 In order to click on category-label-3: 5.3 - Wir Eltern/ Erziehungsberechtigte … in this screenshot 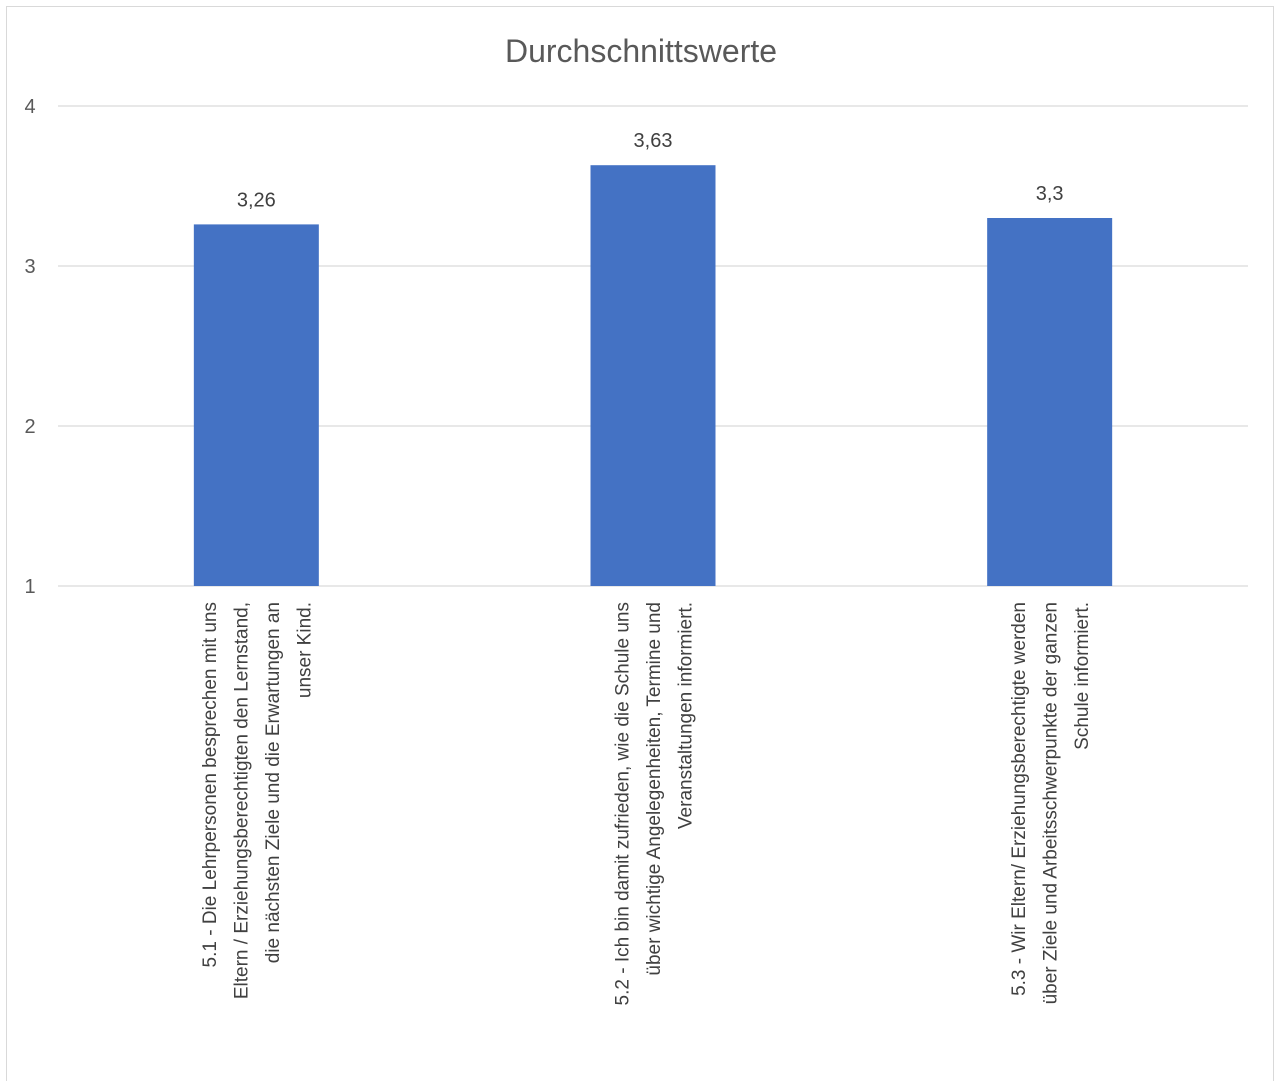, I will do `click(1051, 803)`.